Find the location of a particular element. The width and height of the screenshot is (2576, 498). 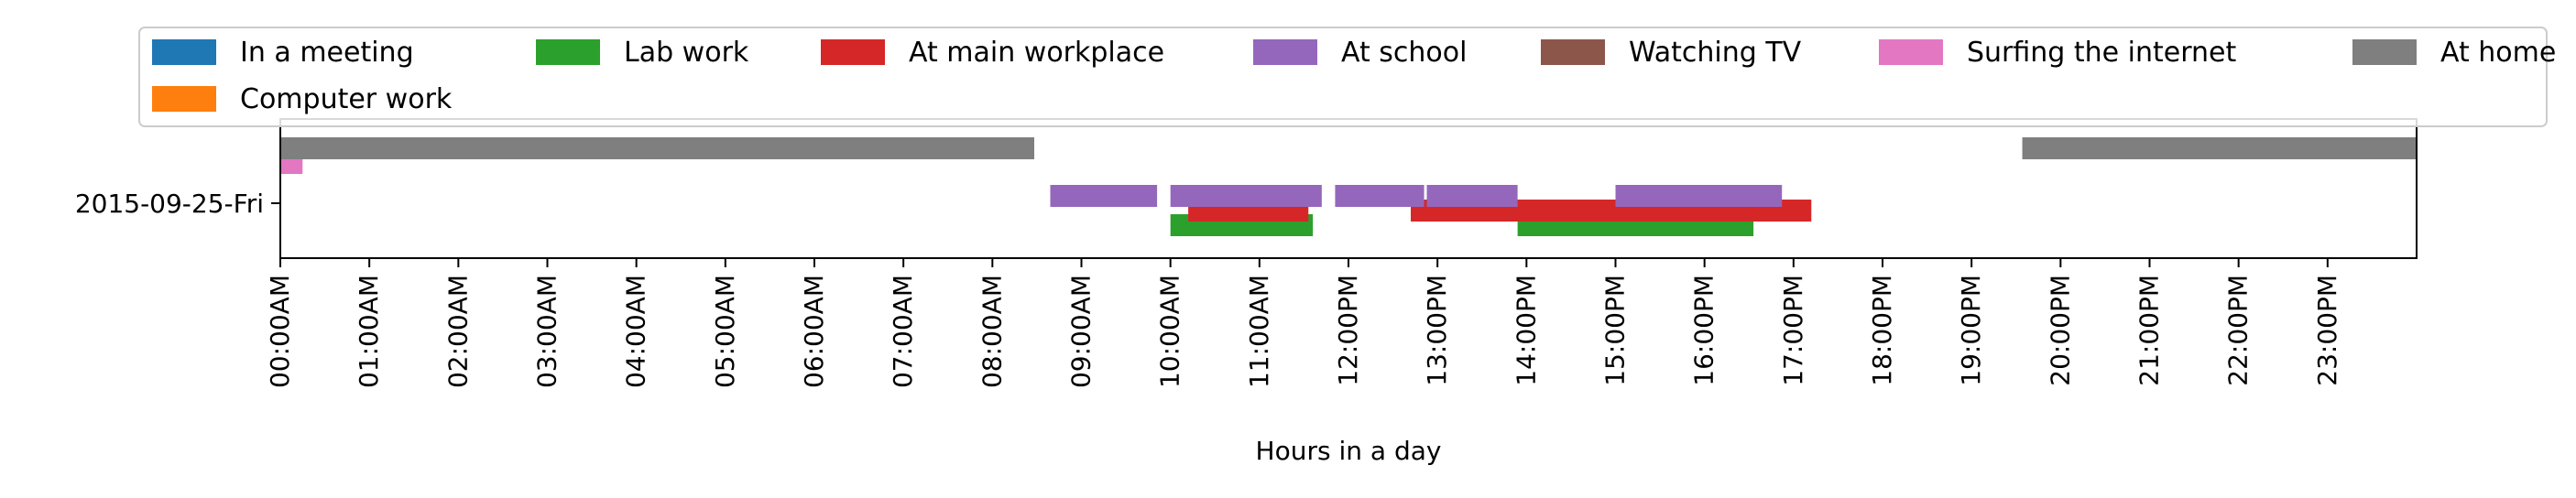

x-tick-label: 23:00PM is located at coordinates (2327, 330).